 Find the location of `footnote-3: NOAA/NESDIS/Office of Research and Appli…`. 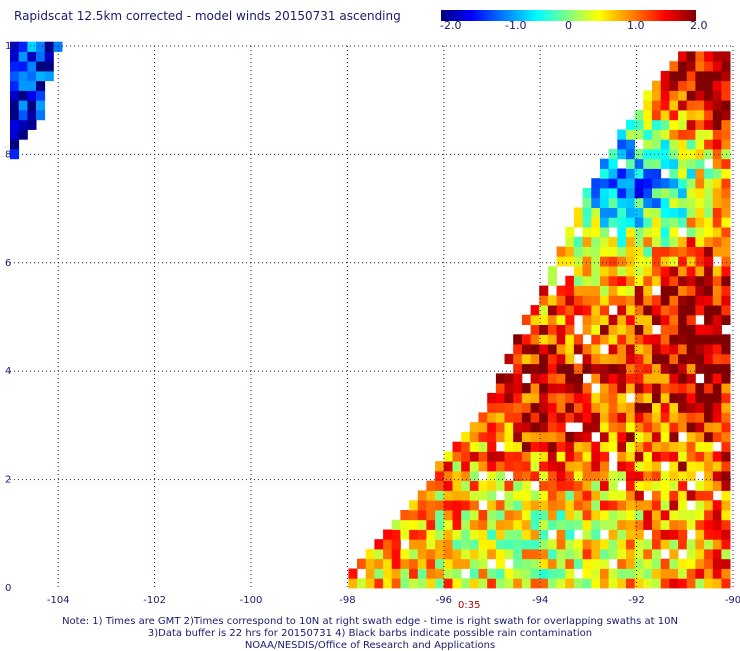

footnote-3: NOAA/NESDIS/Office of Research and Appli… is located at coordinates (370, 645).